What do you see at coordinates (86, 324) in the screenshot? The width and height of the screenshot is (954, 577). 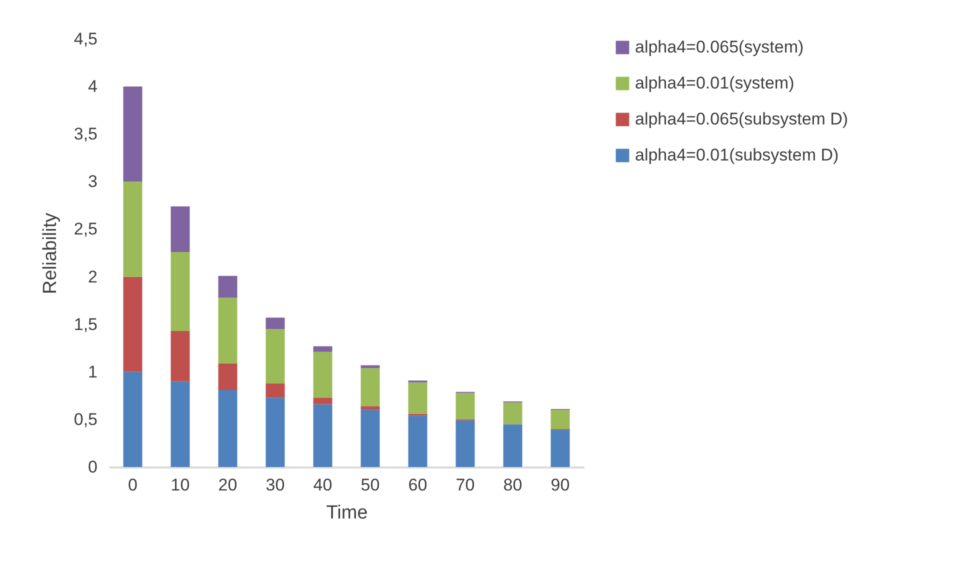 I see `y-tick-label: 1,5` at bounding box center [86, 324].